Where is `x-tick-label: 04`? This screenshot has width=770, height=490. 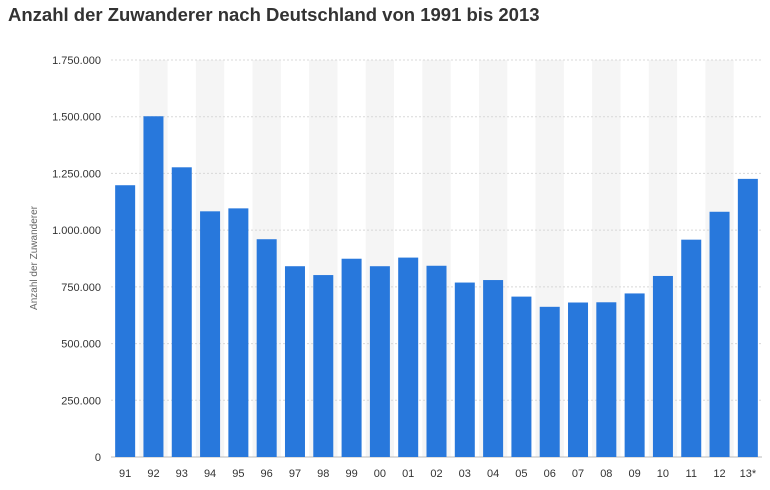
x-tick-label: 04 is located at coordinates (493, 474).